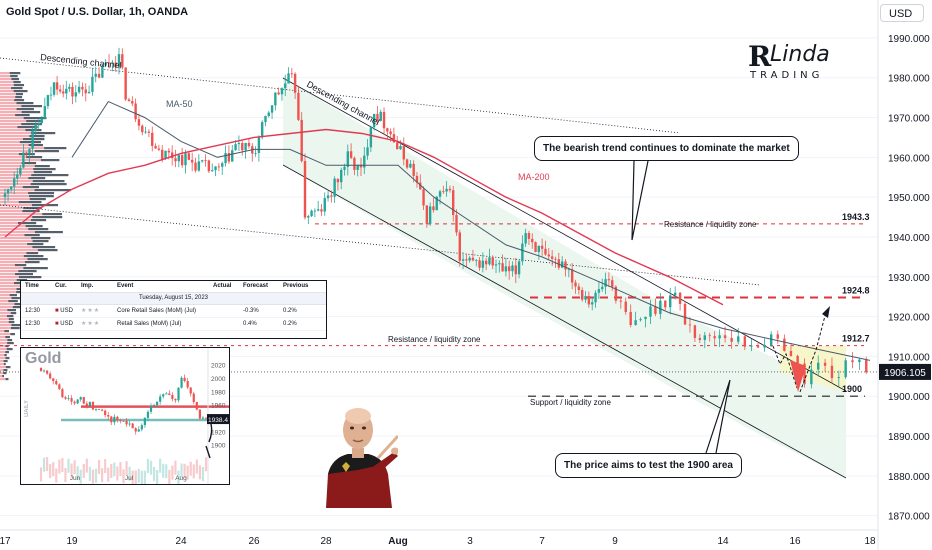  What do you see at coordinates (534, 177) in the screenshot?
I see `ma200-label: MA-200` at bounding box center [534, 177].